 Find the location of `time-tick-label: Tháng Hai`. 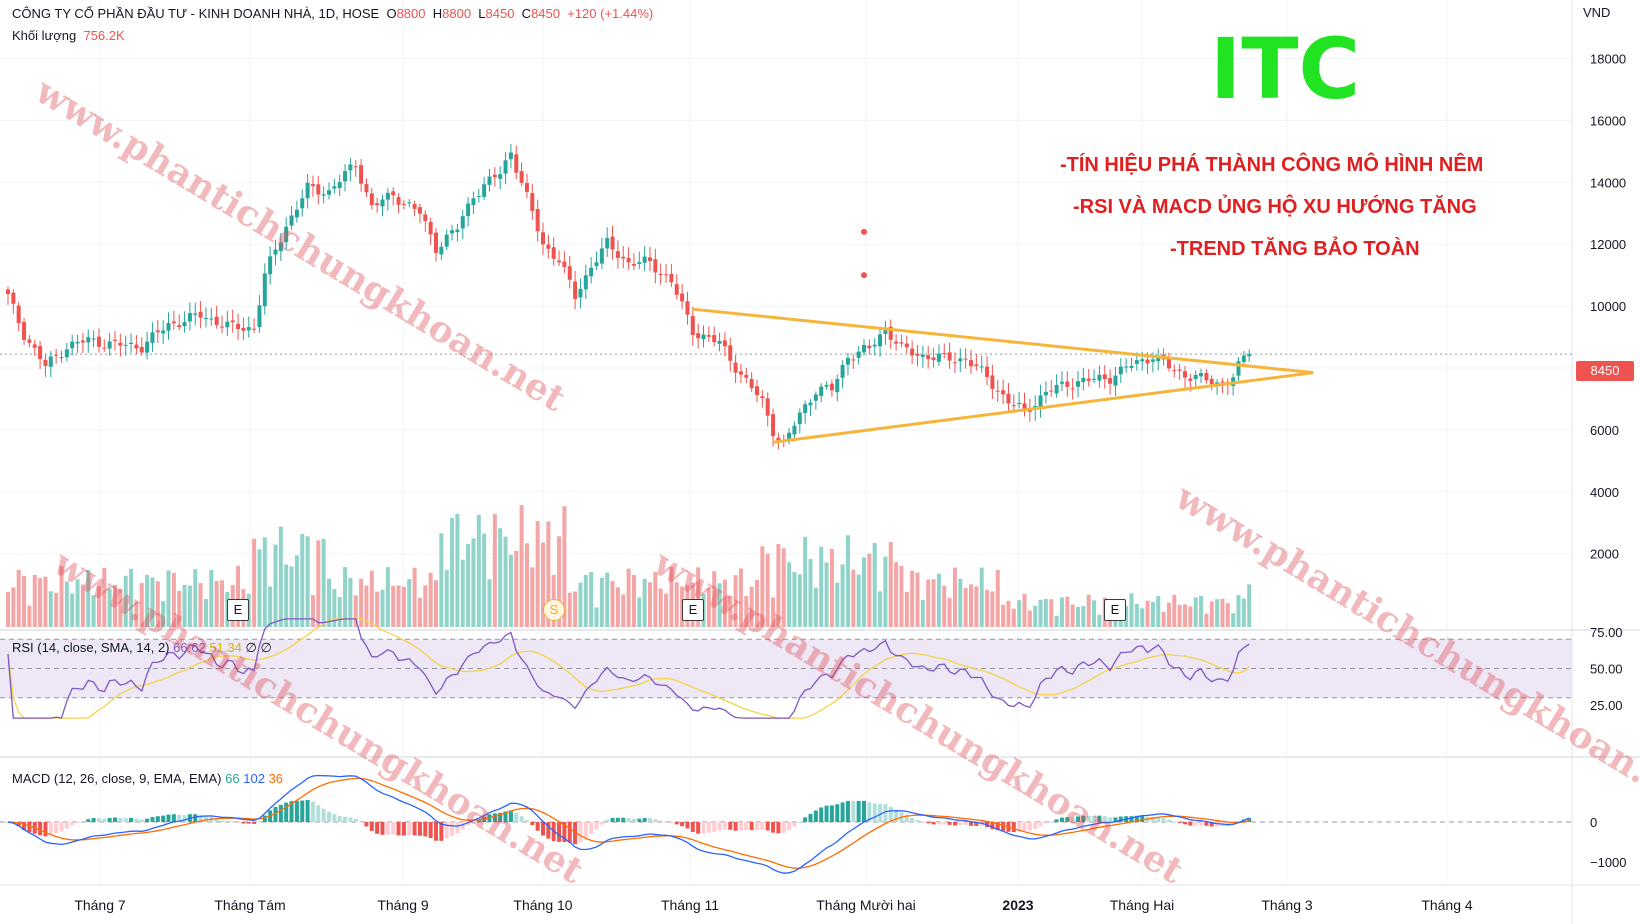

time-tick-label: Tháng Hai is located at coordinates (1142, 905).